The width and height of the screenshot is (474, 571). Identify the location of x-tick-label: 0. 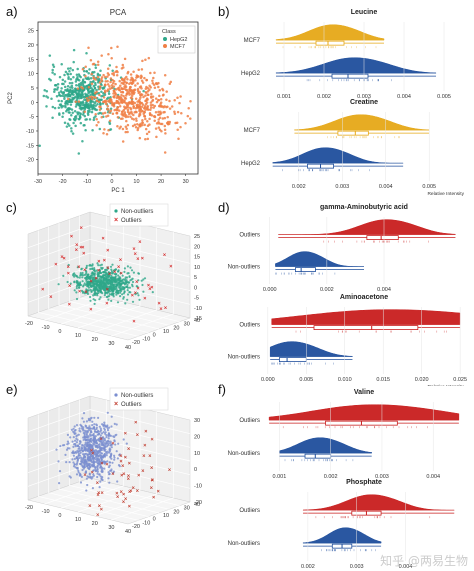
(59, 516).